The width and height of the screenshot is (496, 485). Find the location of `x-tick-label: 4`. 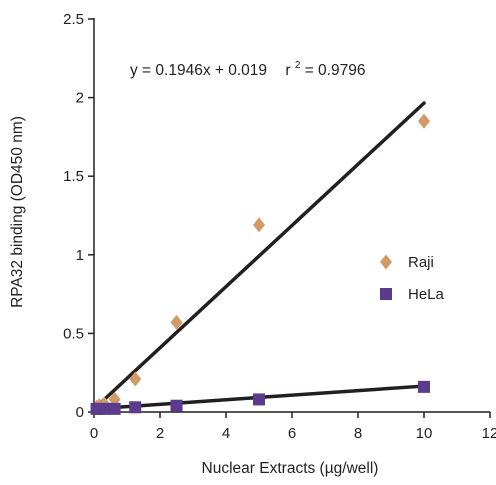

x-tick-label: 4 is located at coordinates (226, 433).